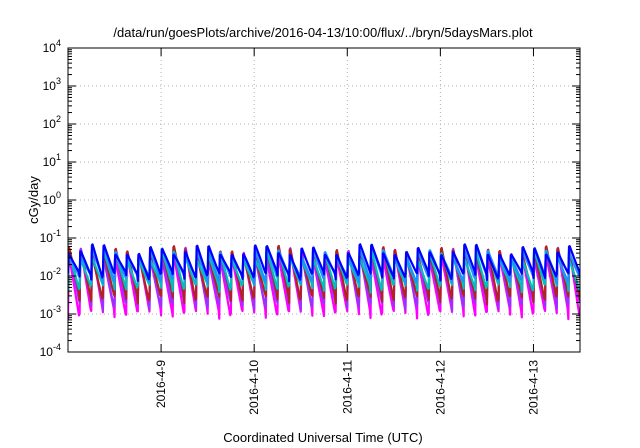 This screenshot has height=448, width=640. I want to click on x-tick-label: 2016-4-13, so click(533, 387).